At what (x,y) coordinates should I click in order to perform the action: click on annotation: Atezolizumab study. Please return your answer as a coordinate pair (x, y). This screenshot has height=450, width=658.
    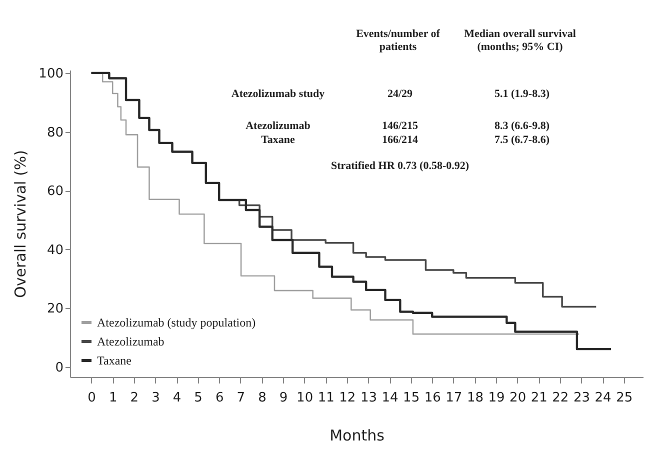
    Looking at the image, I should click on (278, 94).